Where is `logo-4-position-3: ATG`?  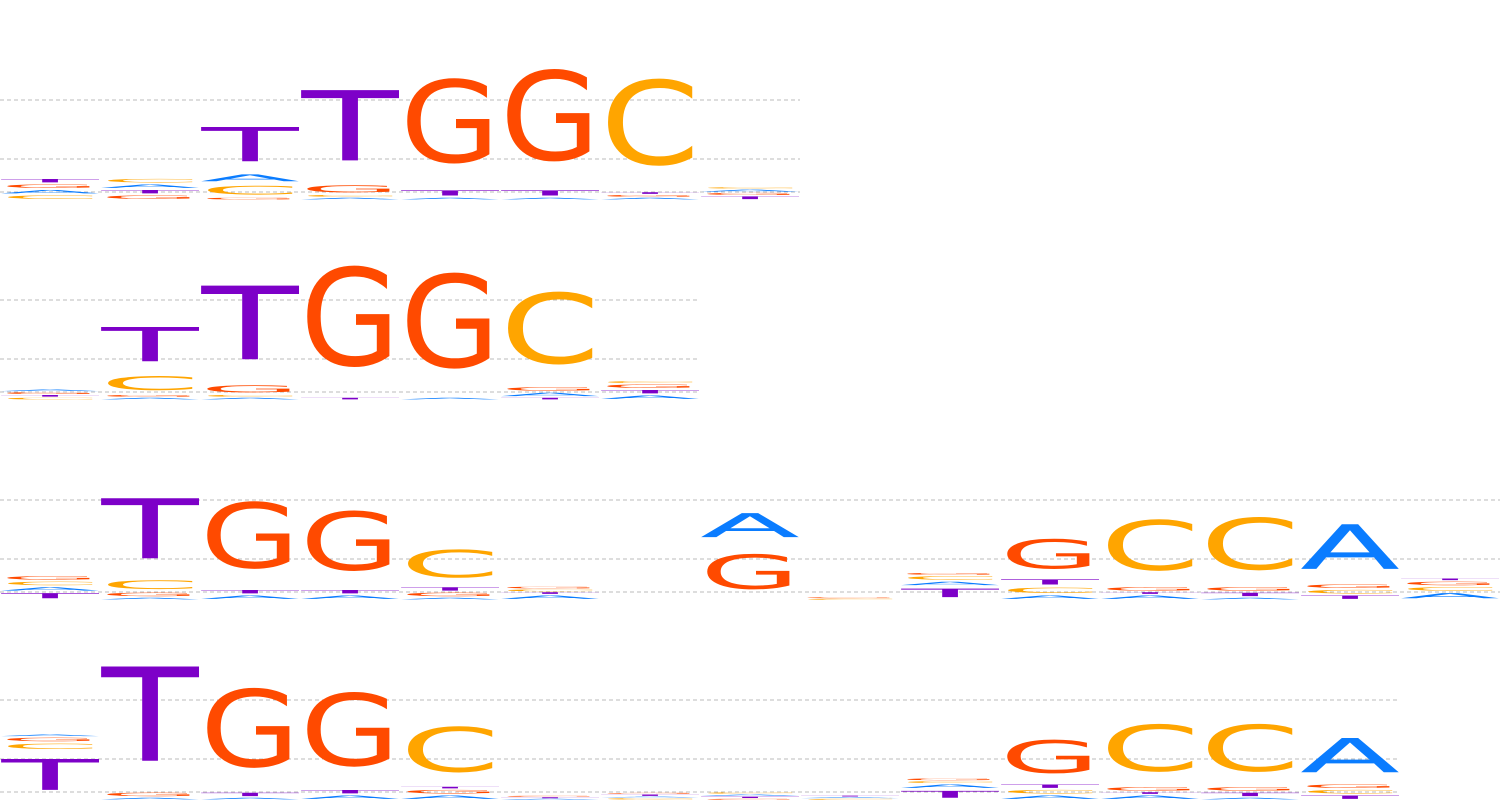 logo-4-position-3: ATG is located at coordinates (250, 734).